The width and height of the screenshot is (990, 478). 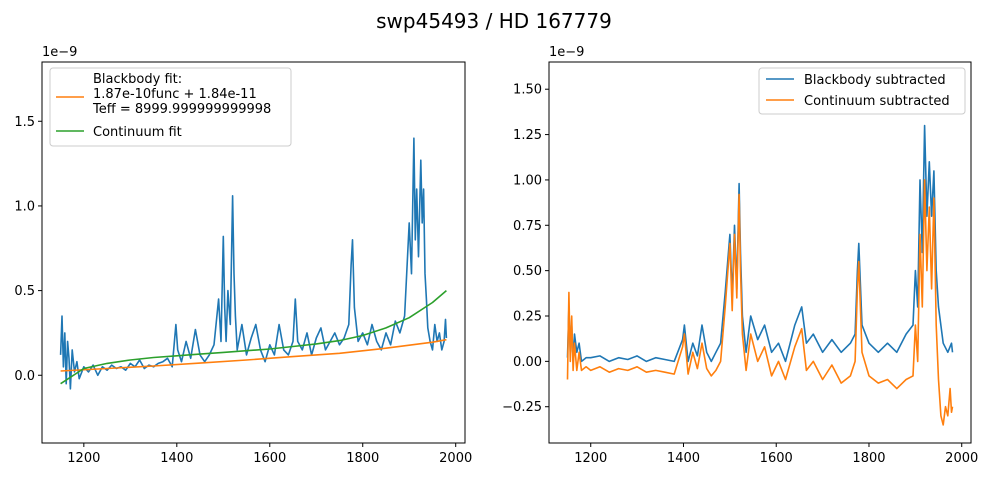 I want to click on right-ytick-label: 0.25, so click(x=527, y=317).